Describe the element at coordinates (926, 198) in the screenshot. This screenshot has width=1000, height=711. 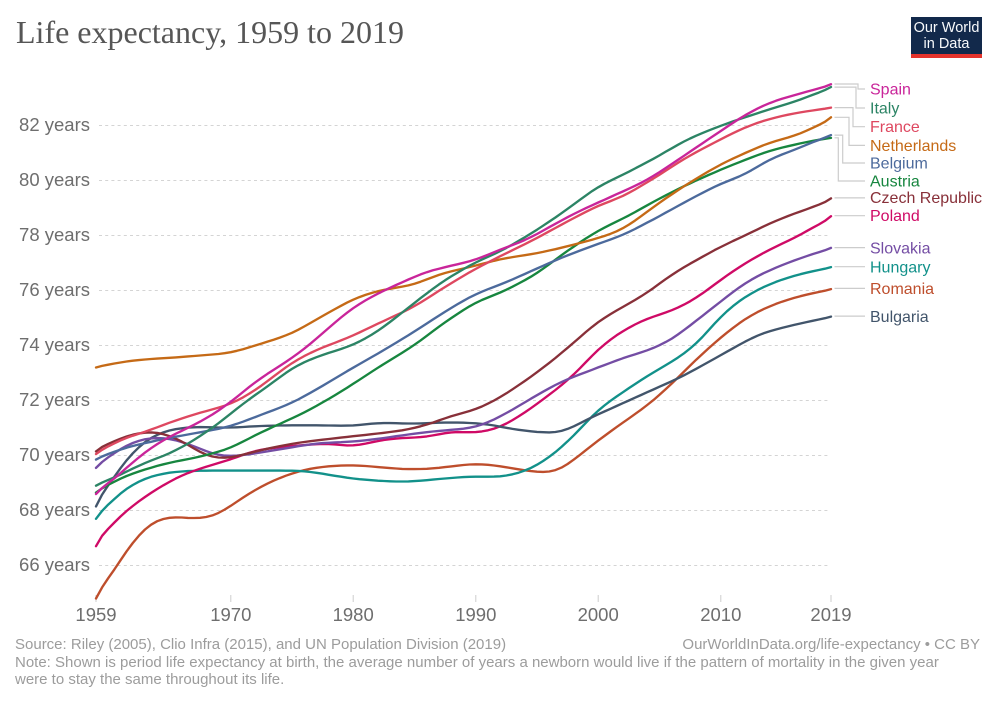
I see `svg-text: Czech Republic` at that location.